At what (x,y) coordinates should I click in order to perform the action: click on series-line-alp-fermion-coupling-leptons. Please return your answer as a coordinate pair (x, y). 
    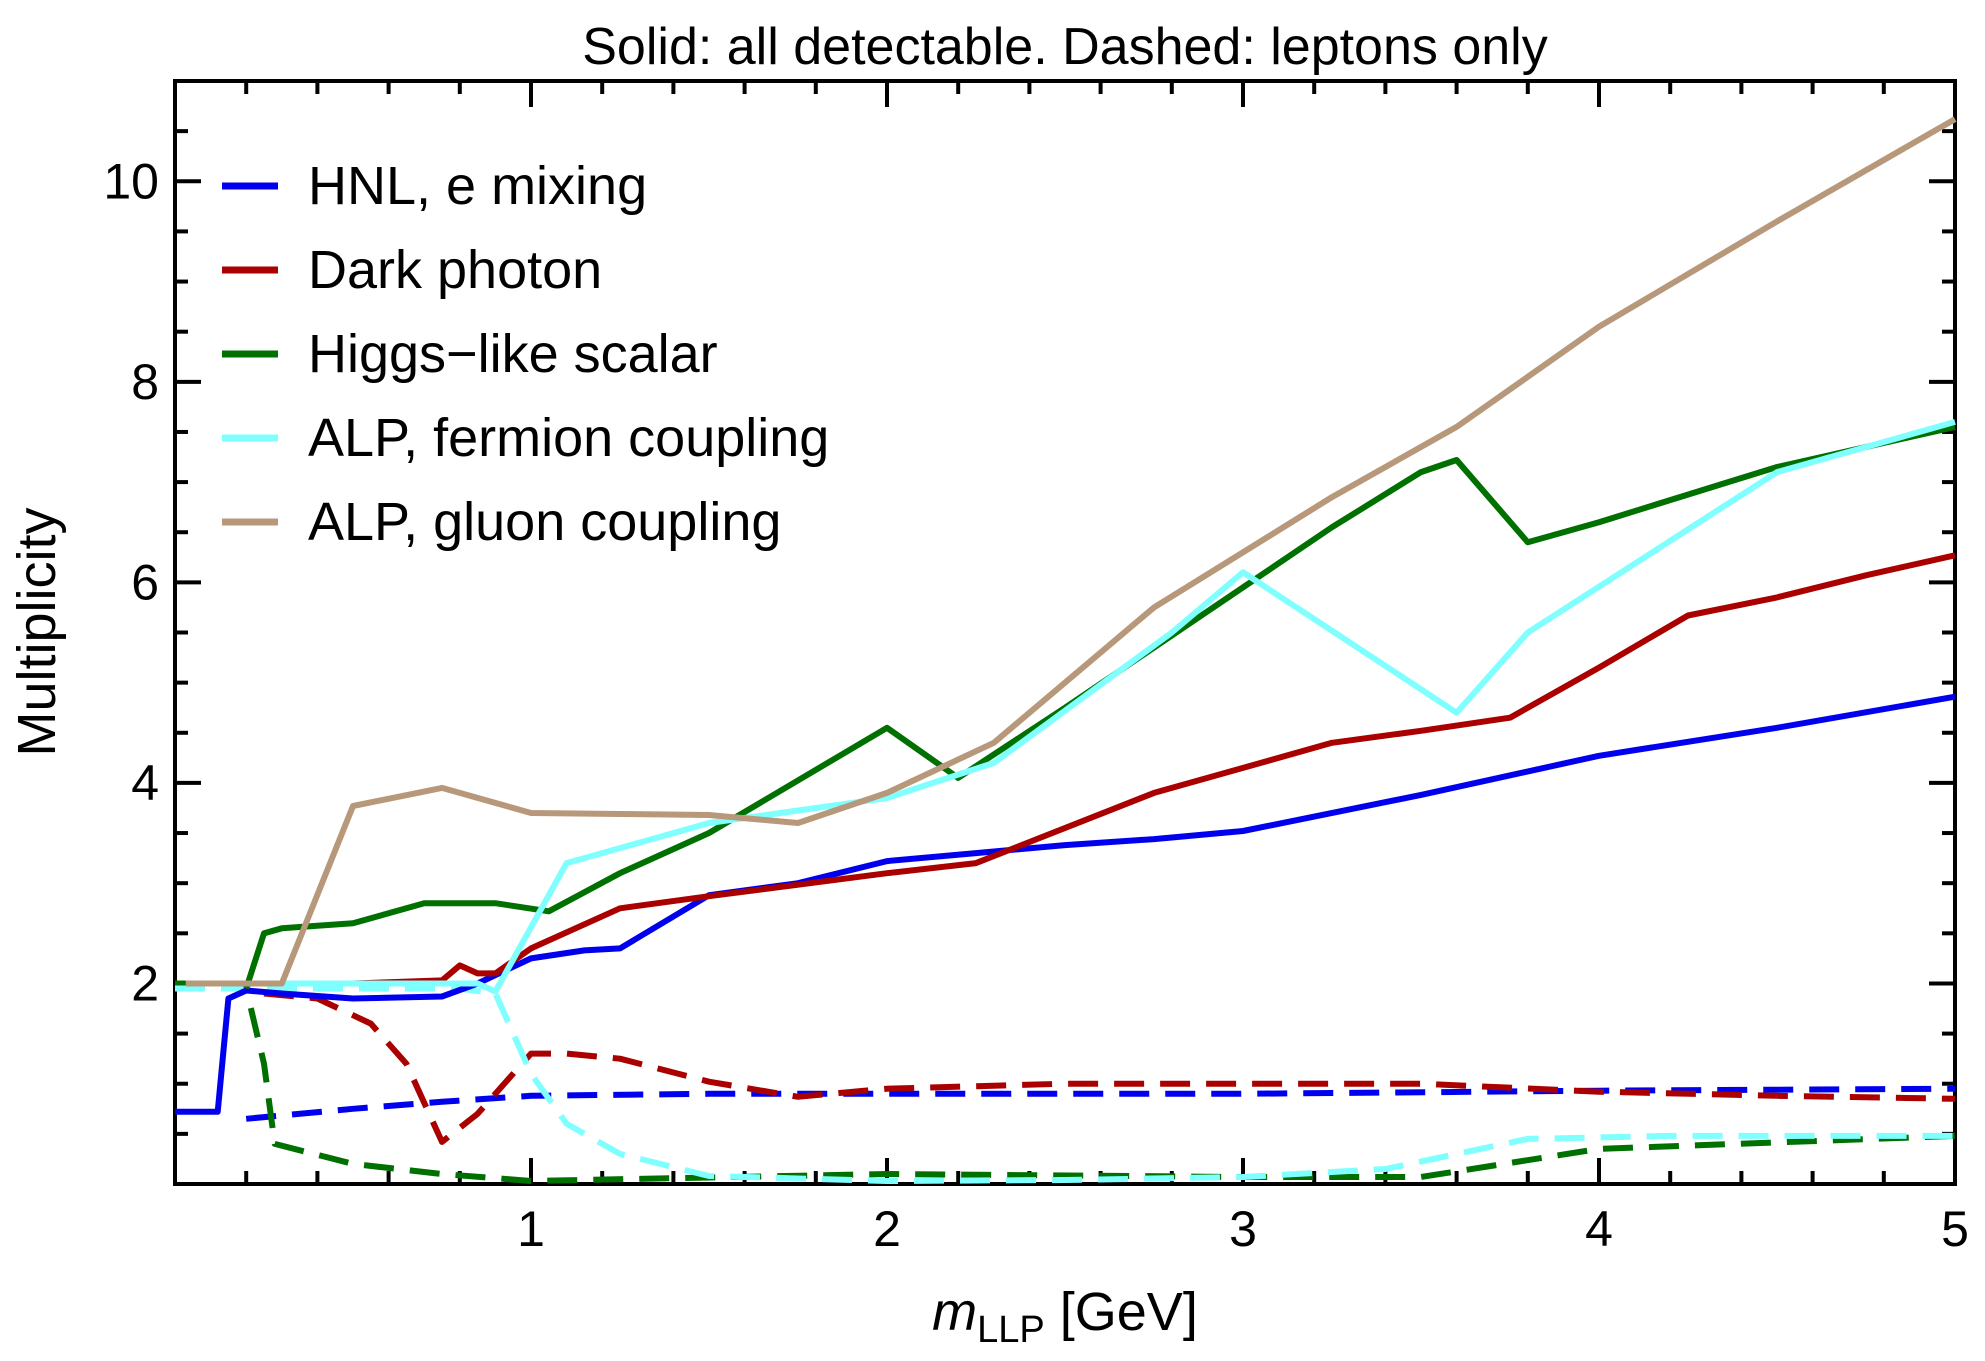
    Looking at the image, I should click on (1065, 1084).